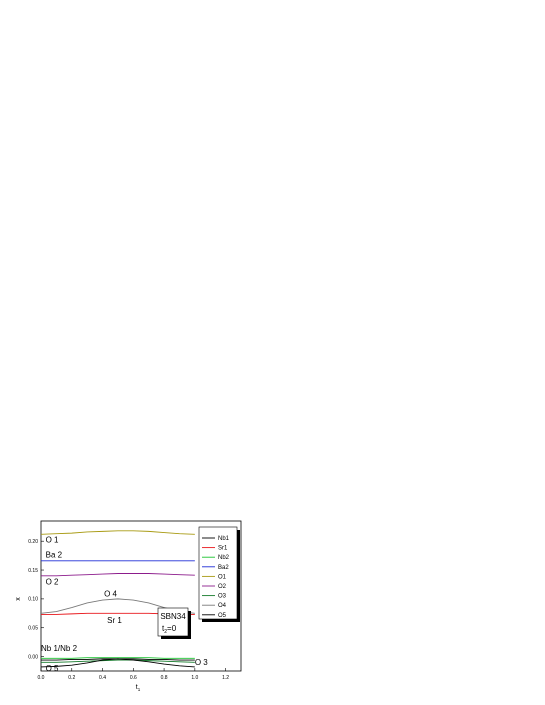 Image resolution: width=545 pixels, height=705 pixels. What do you see at coordinates (222, 577) in the screenshot?
I see `legend-label: O1` at bounding box center [222, 577].